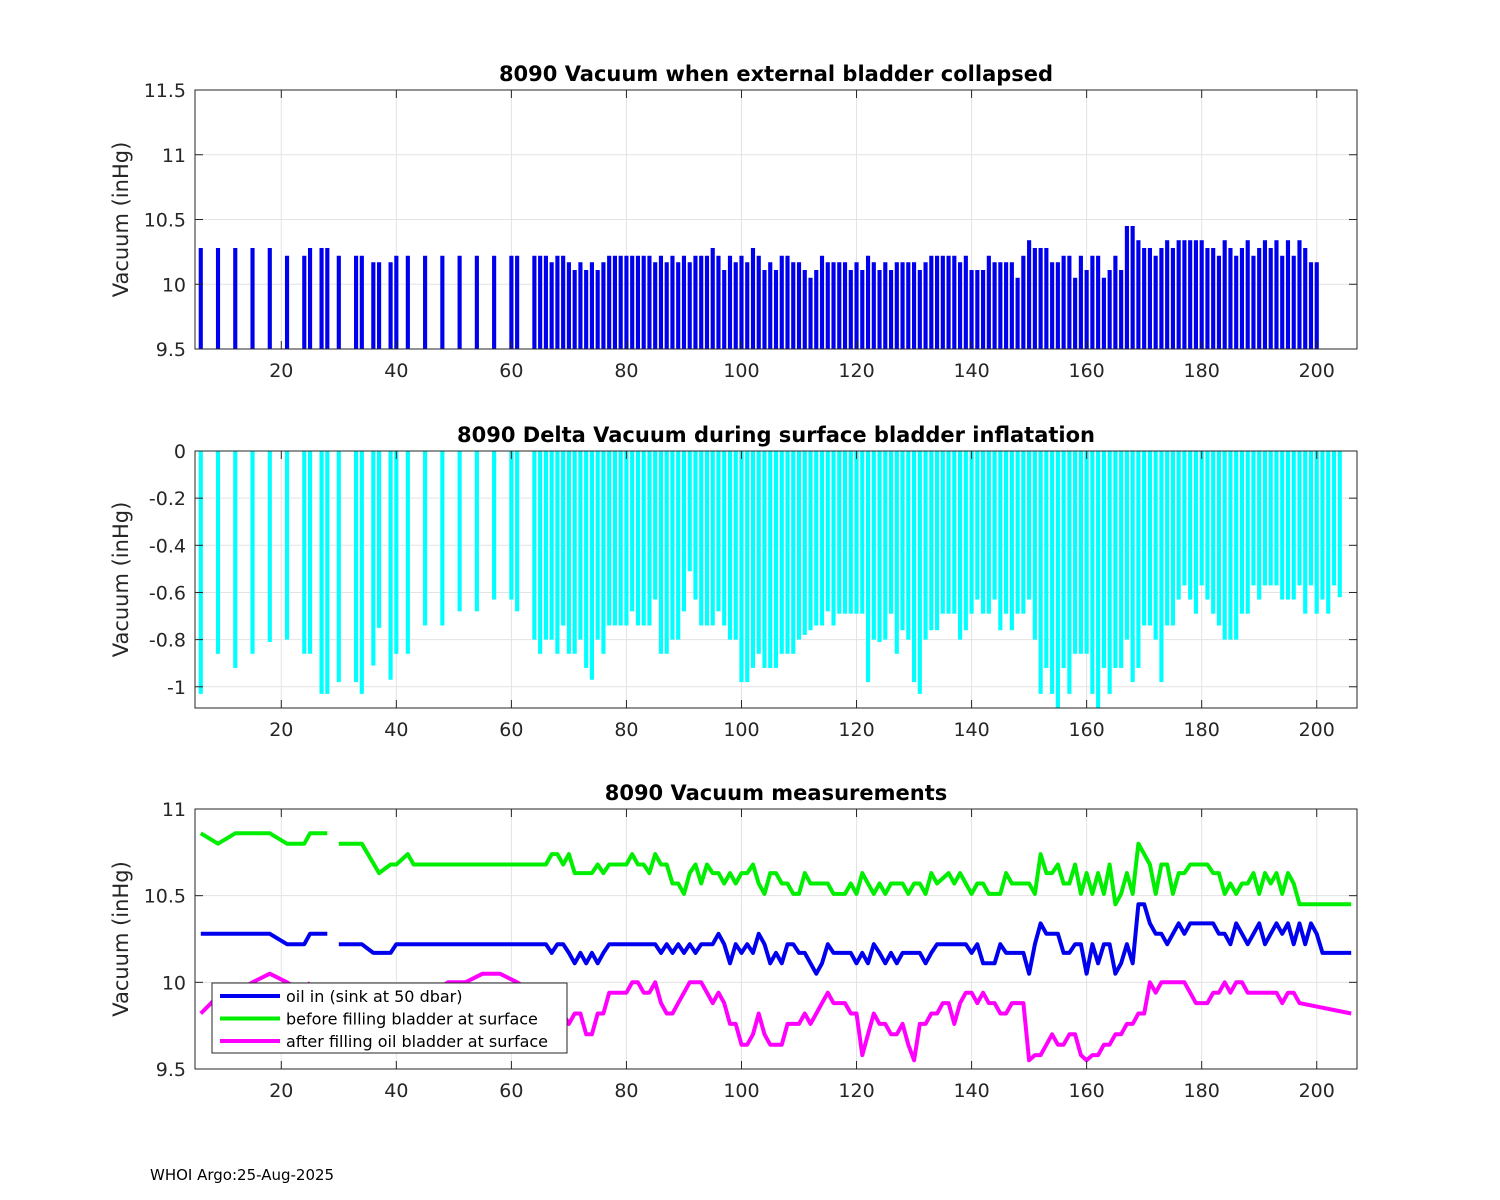 The width and height of the screenshot is (1500, 1200). Describe the element at coordinates (171, 350) in the screenshot. I see `y-tick-label: 9.5` at that location.